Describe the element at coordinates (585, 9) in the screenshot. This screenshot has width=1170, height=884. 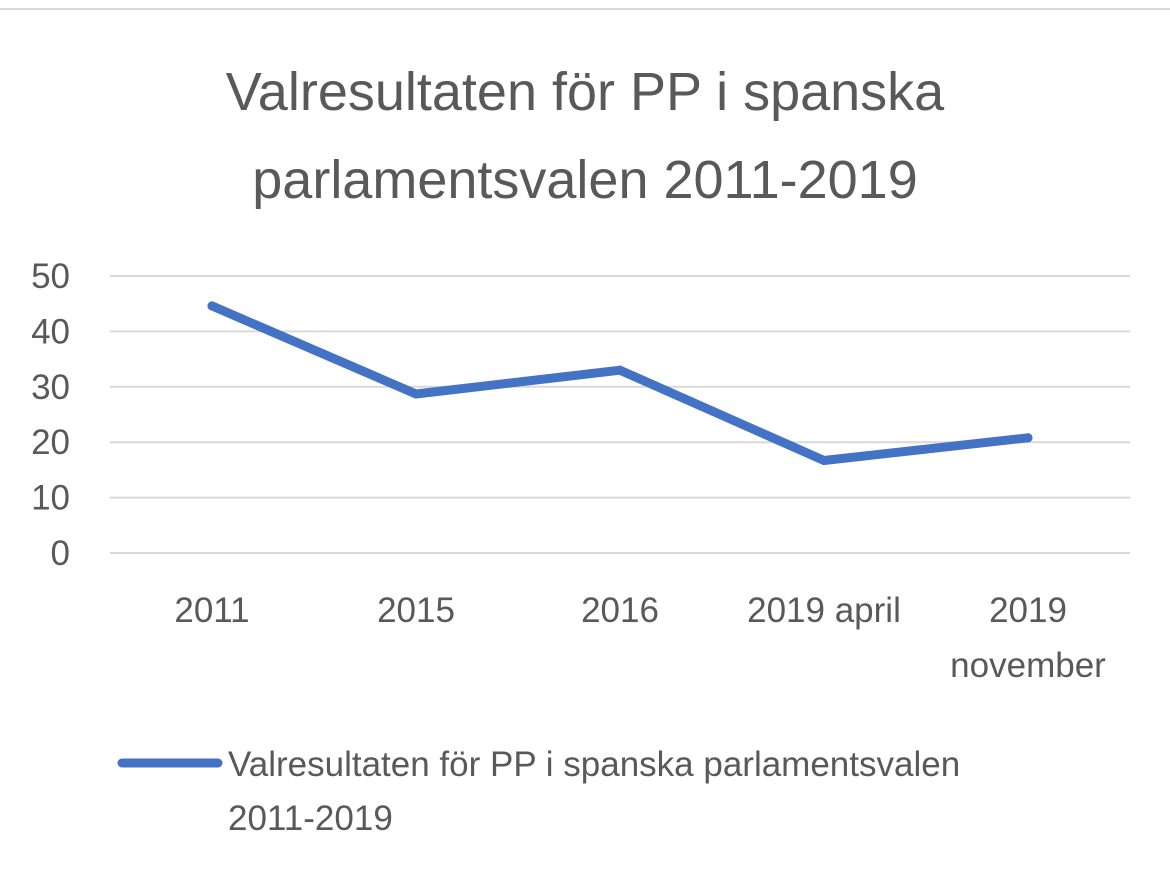
I see `top-border` at that location.